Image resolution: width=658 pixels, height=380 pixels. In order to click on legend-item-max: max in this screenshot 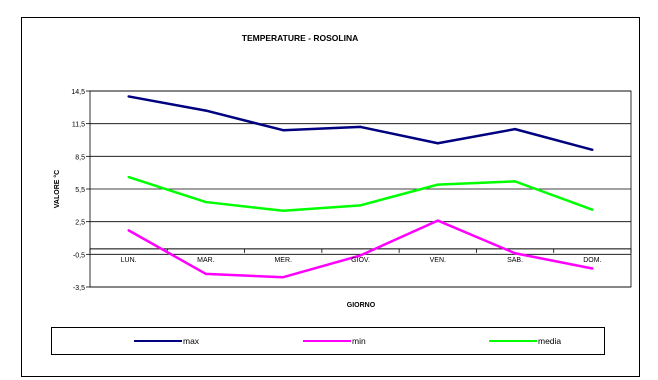, I will do `click(166, 341)`.